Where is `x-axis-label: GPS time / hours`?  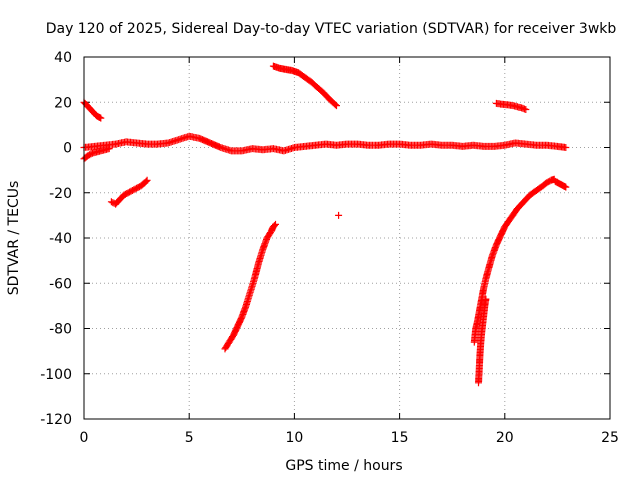
x-axis-label: GPS time / hours is located at coordinates (343, 466).